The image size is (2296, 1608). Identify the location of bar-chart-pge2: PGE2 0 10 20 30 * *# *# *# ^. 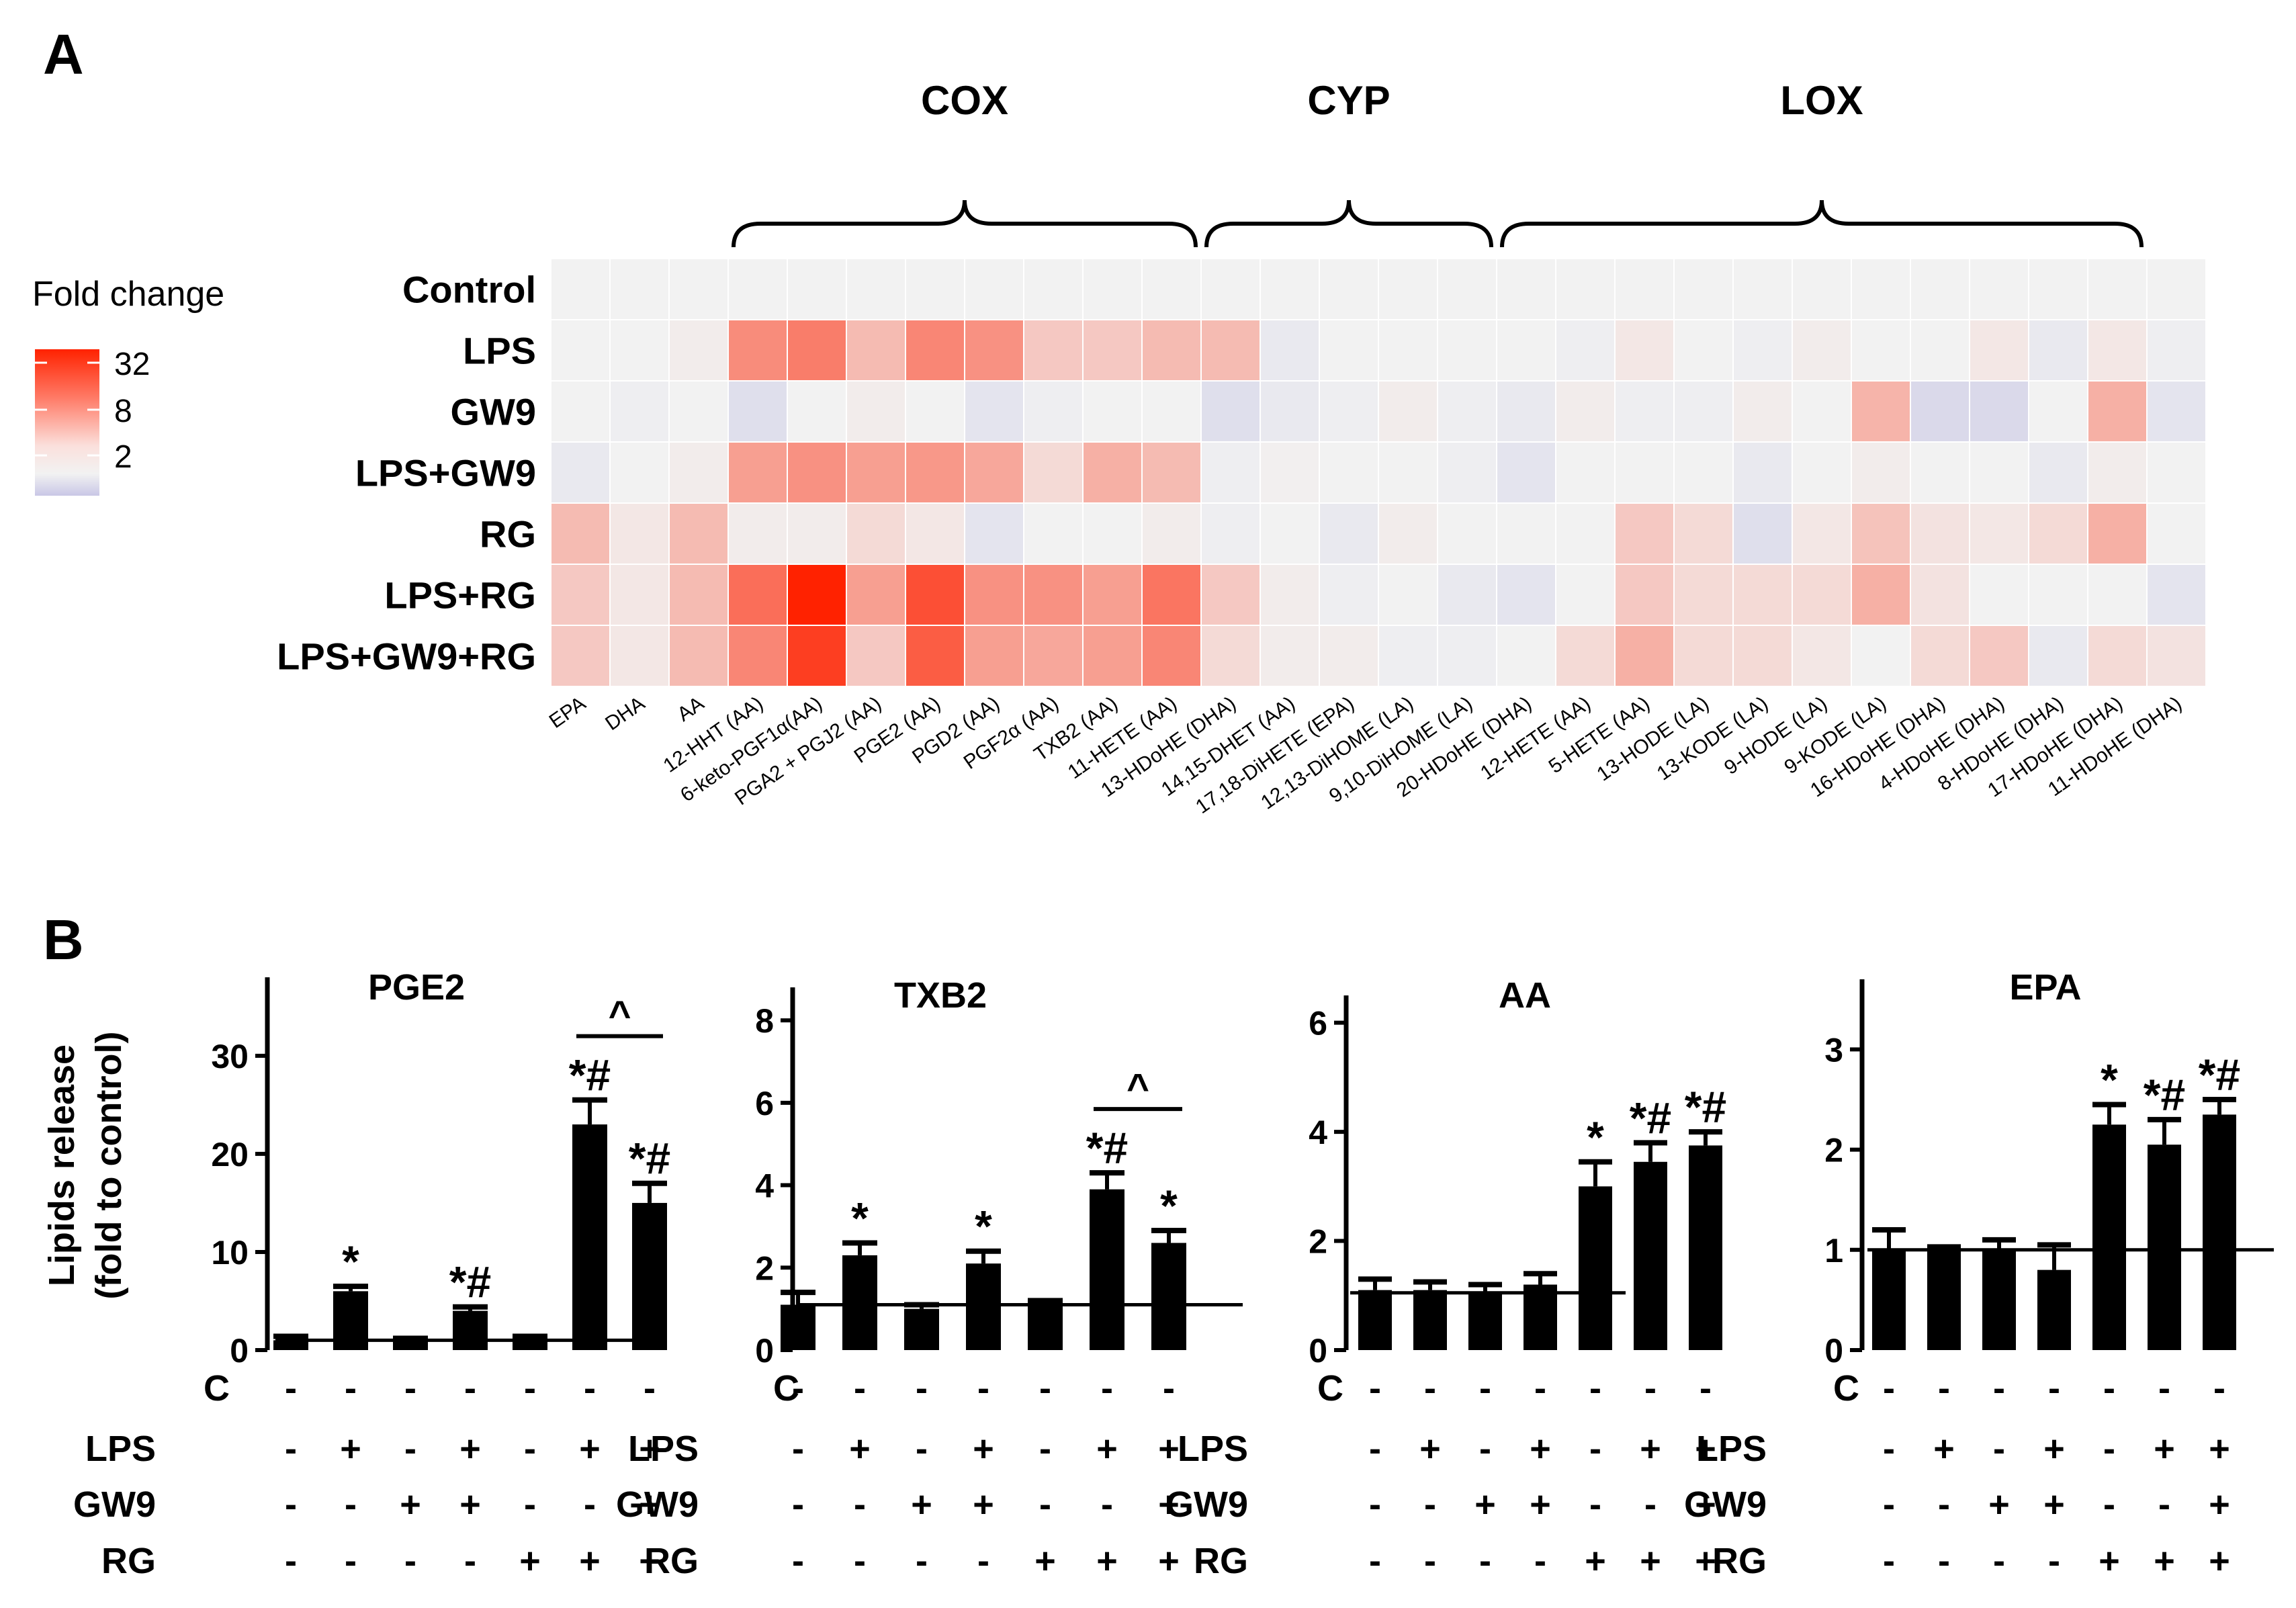
(440, 1168).